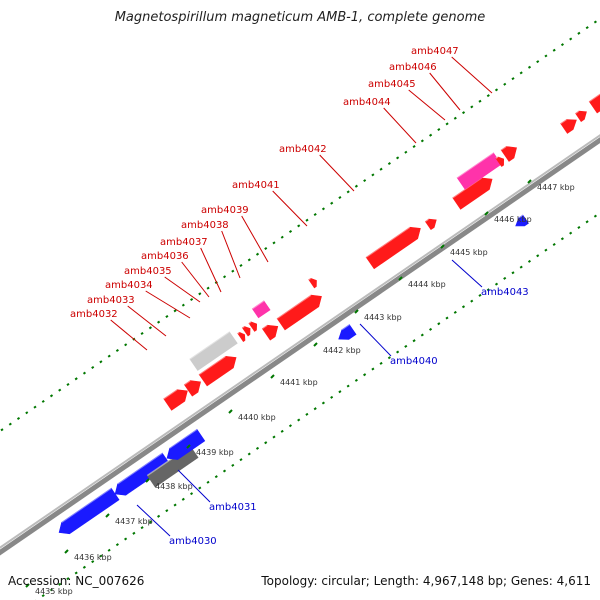 This screenshot has height=600, width=600. What do you see at coordinates (233, 507) in the screenshot?
I see `gene-label-amb4031: amb4031` at bounding box center [233, 507].